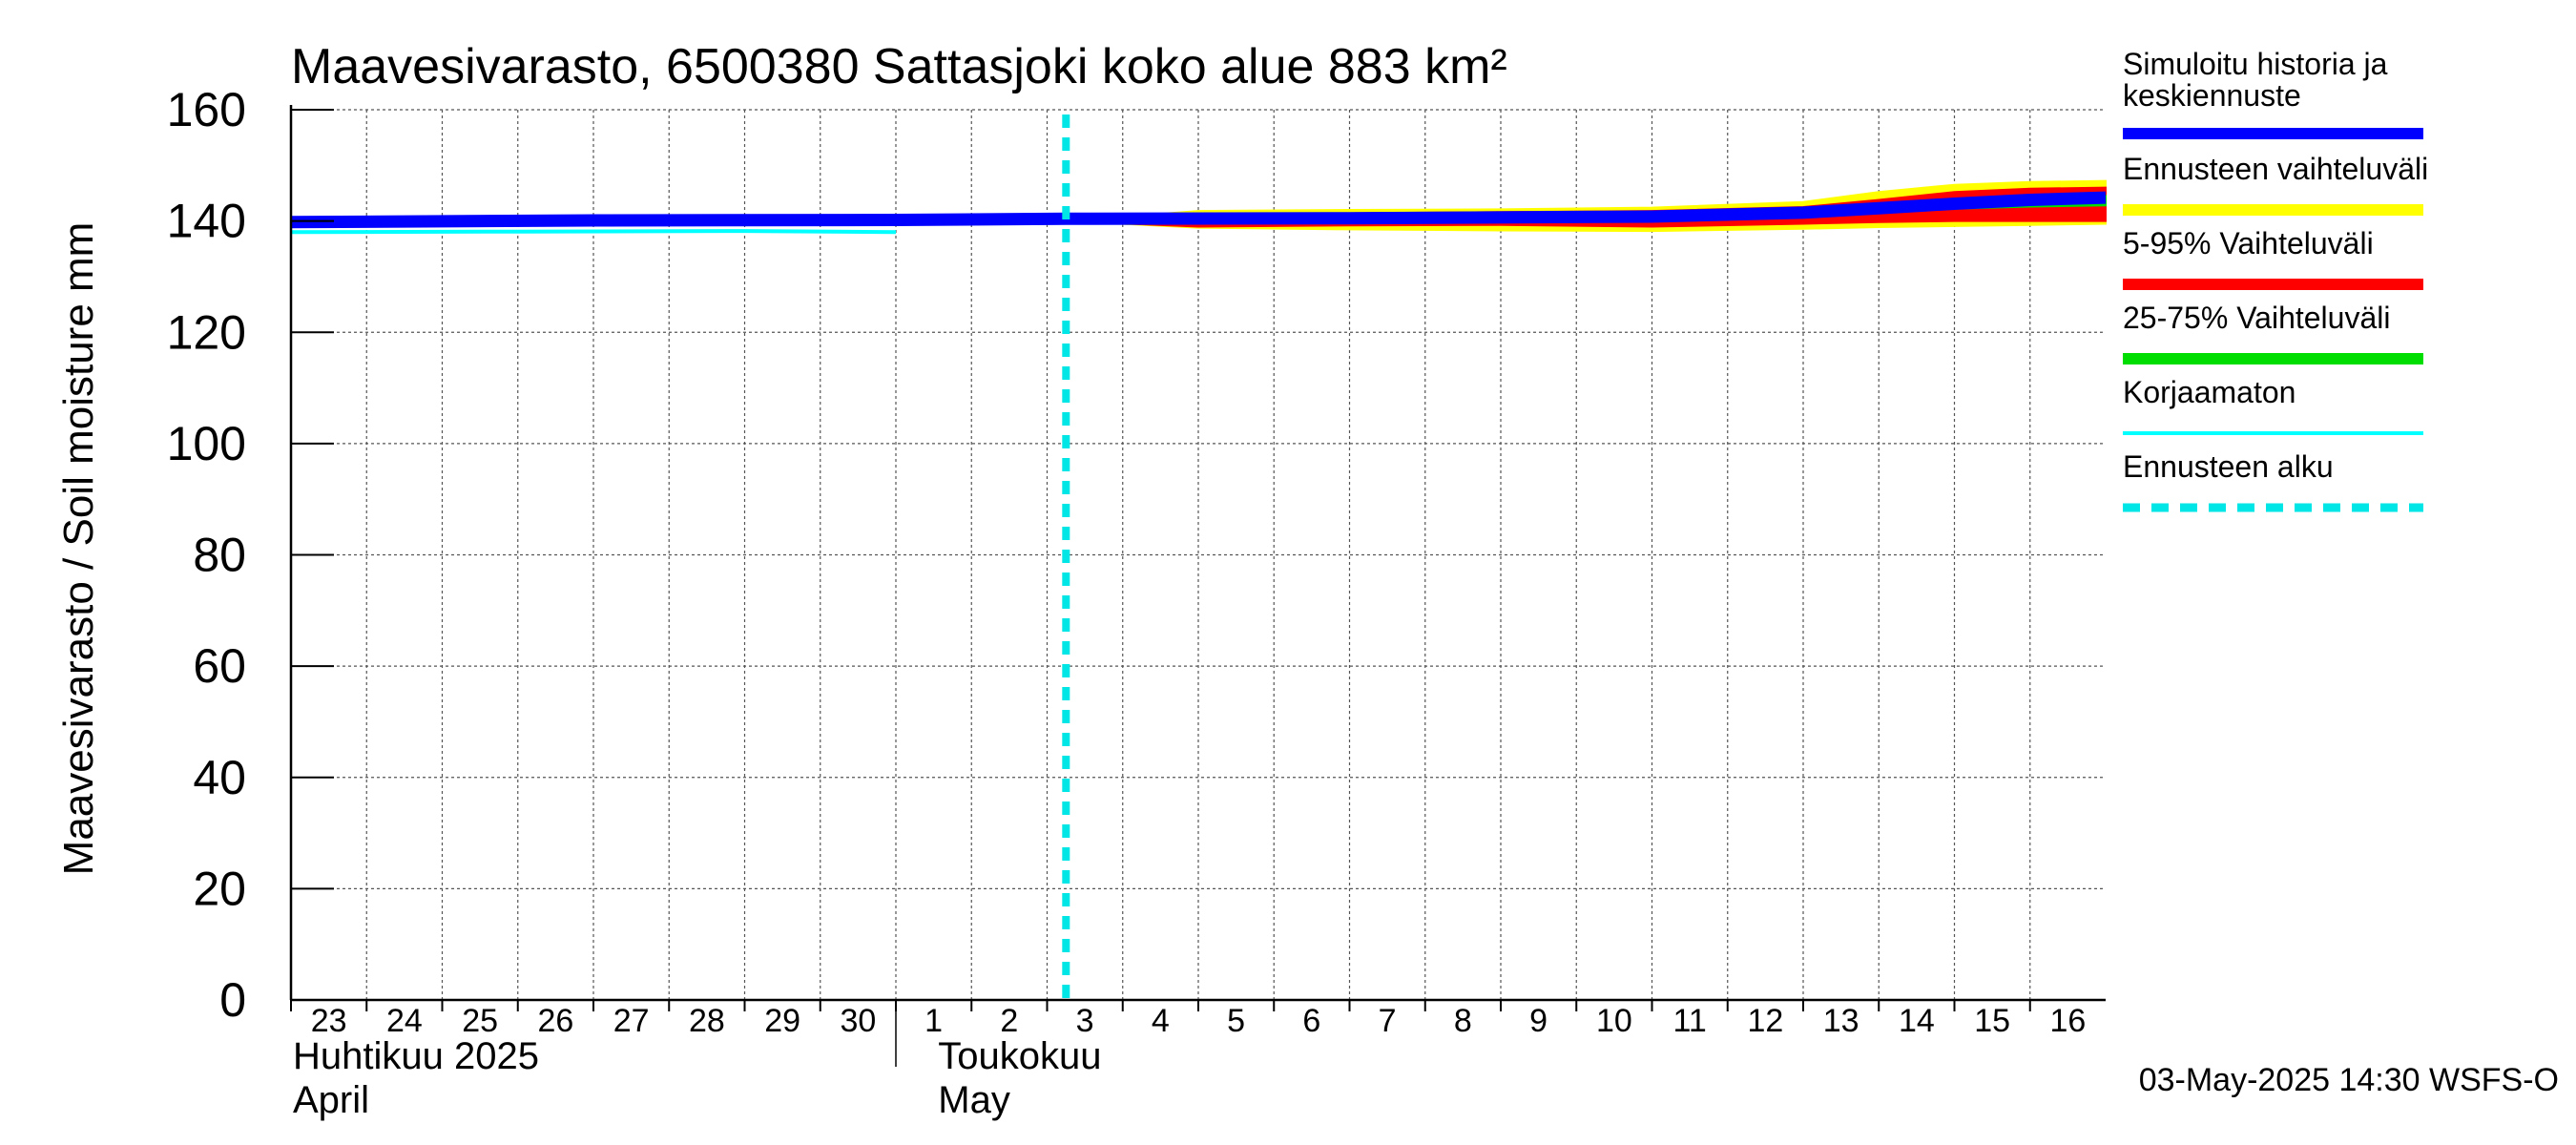  What do you see at coordinates (1085, 1021) in the screenshot?
I see `x-tick-label: 3` at bounding box center [1085, 1021].